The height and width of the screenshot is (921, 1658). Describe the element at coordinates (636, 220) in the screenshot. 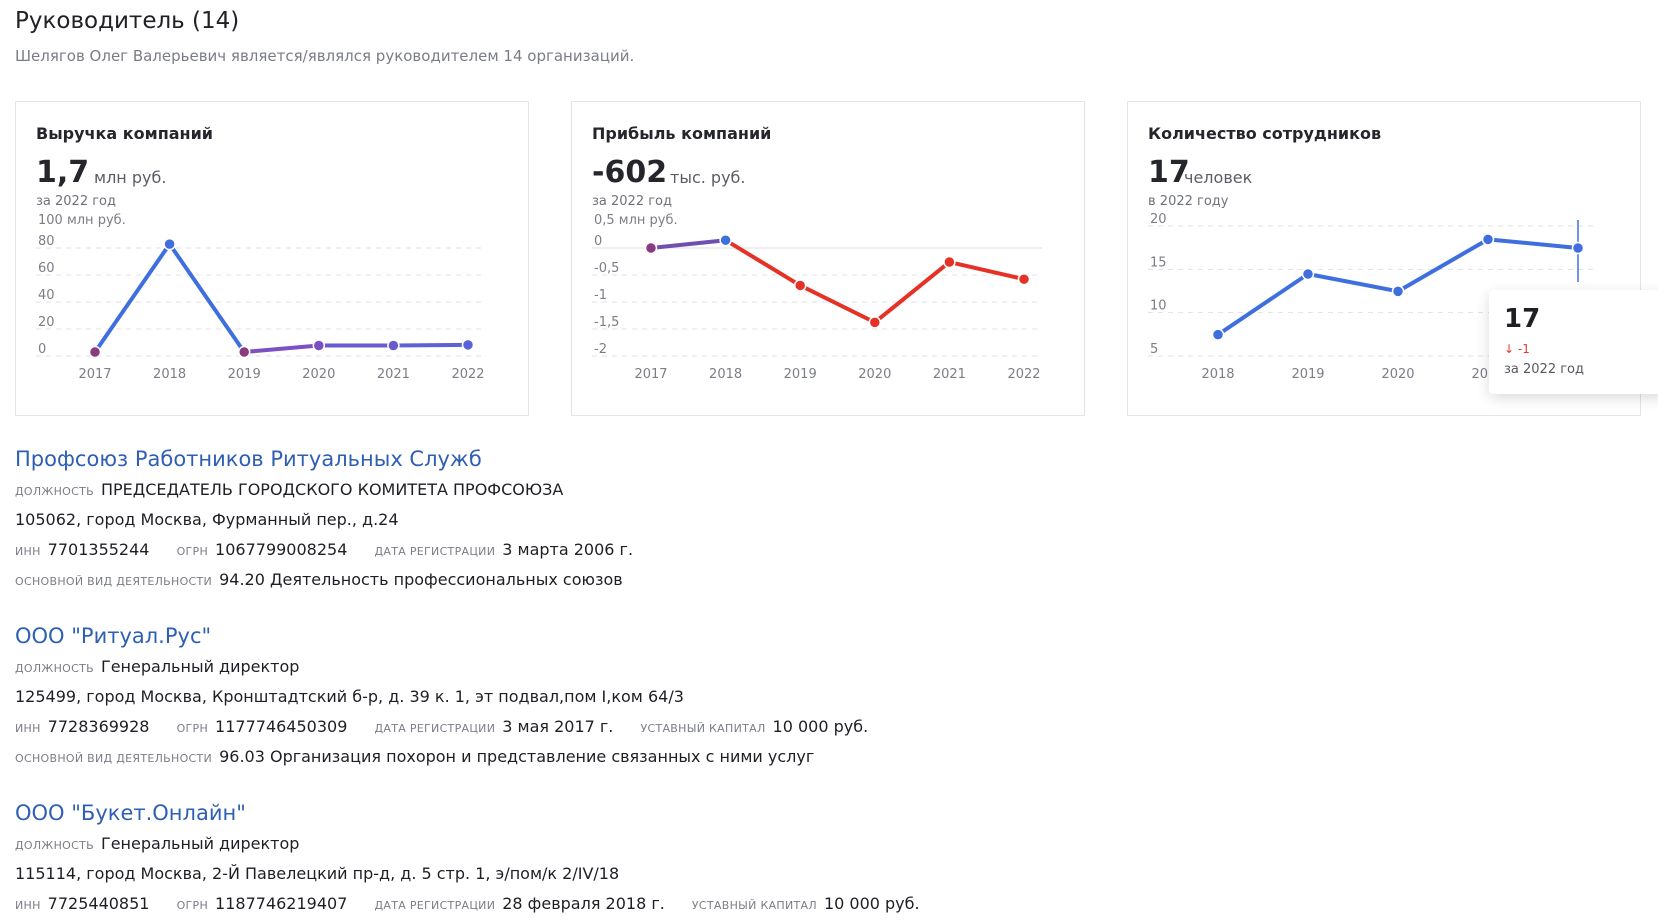

I see `y-axis-unit: 0,5 млн руб.` at that location.